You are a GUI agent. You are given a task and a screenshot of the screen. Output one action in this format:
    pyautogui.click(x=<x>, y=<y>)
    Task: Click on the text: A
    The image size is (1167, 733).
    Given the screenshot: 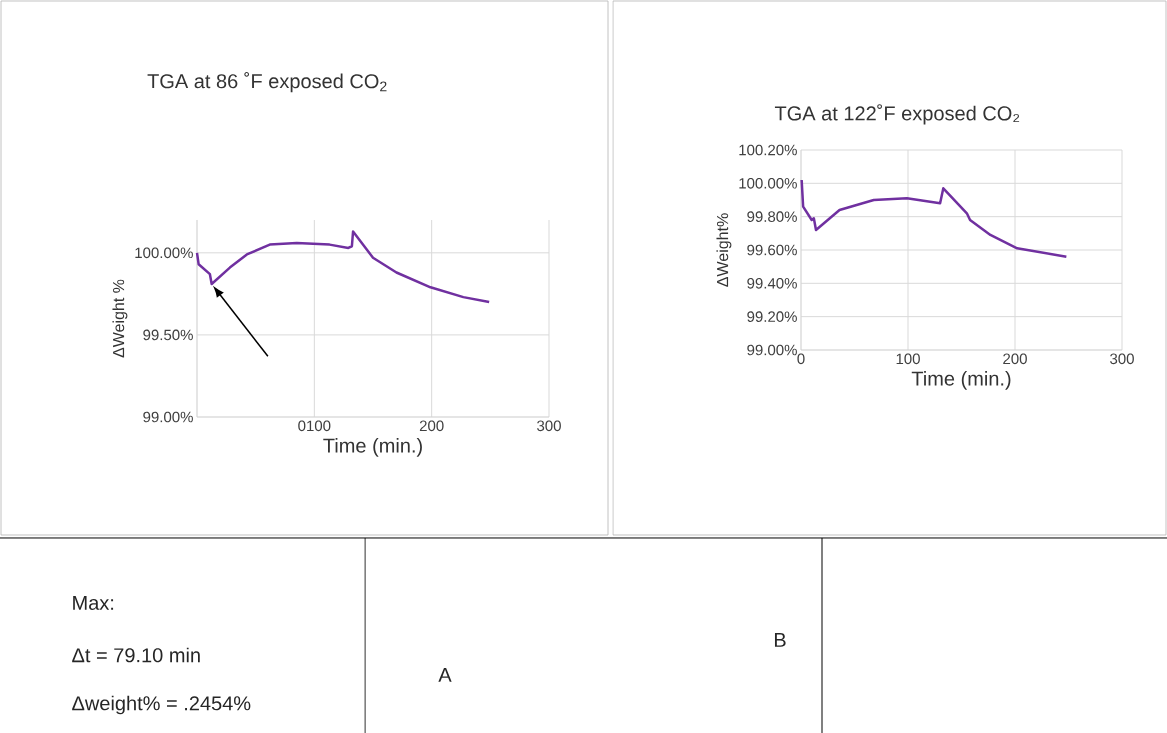 What is the action you would take?
    pyautogui.click(x=445, y=675)
    